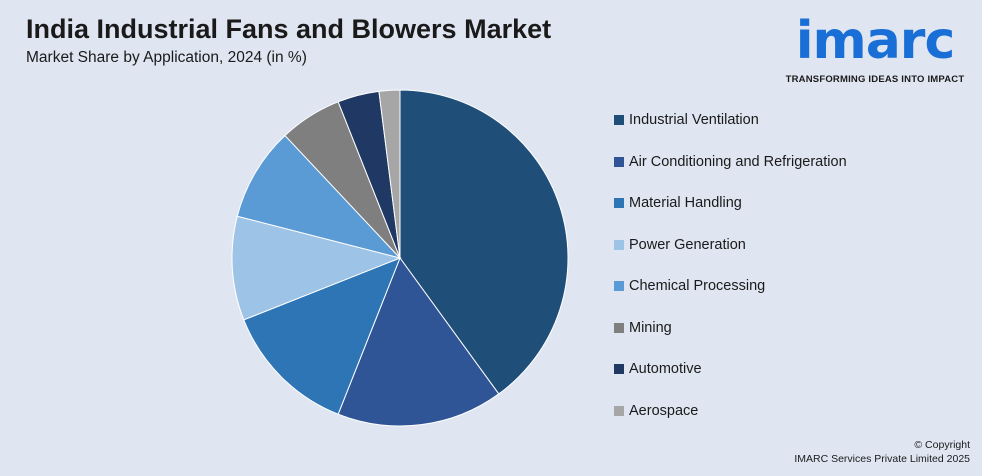 The height and width of the screenshot is (476, 982). Describe the element at coordinates (289, 29) in the screenshot. I see `chart-title: India Industrial Fans and Blowers Market` at that location.